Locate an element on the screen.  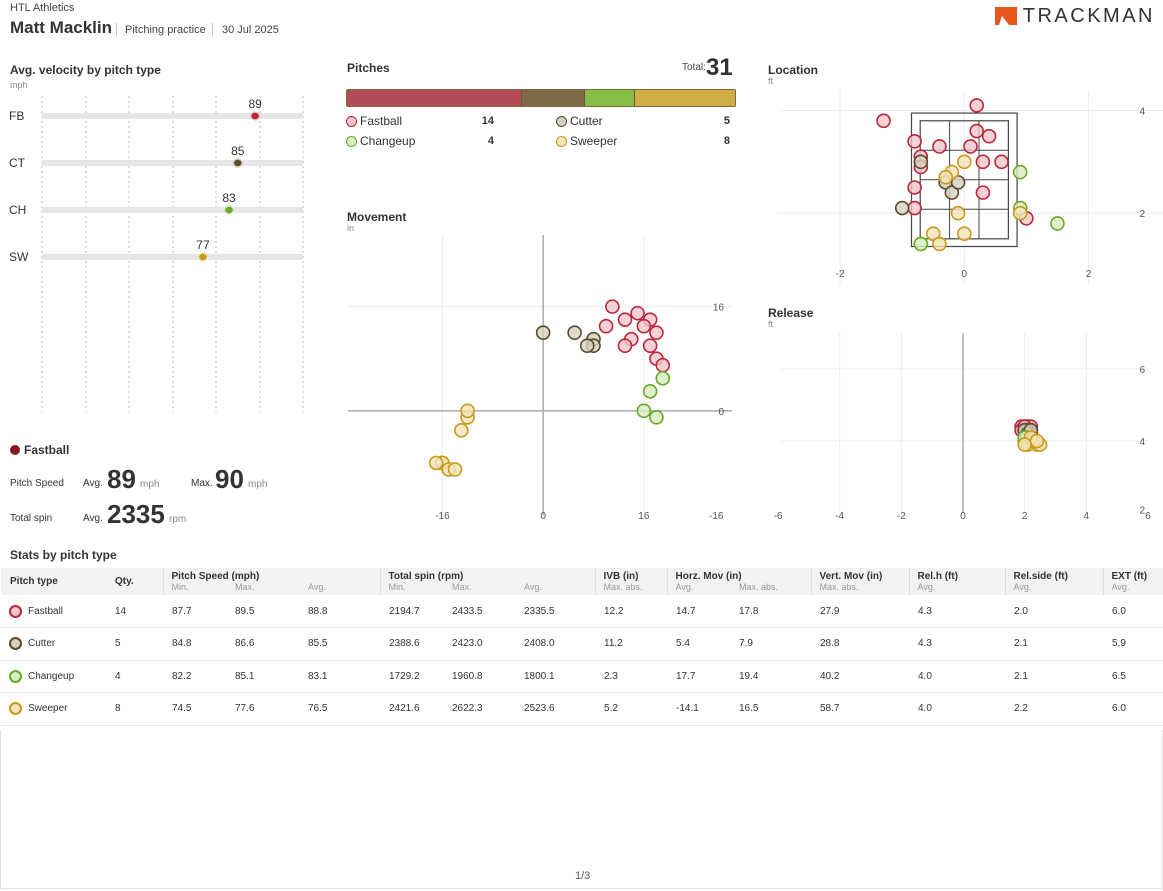
legend-item-sweeper: Sweeper 8 is located at coordinates (643, 141).